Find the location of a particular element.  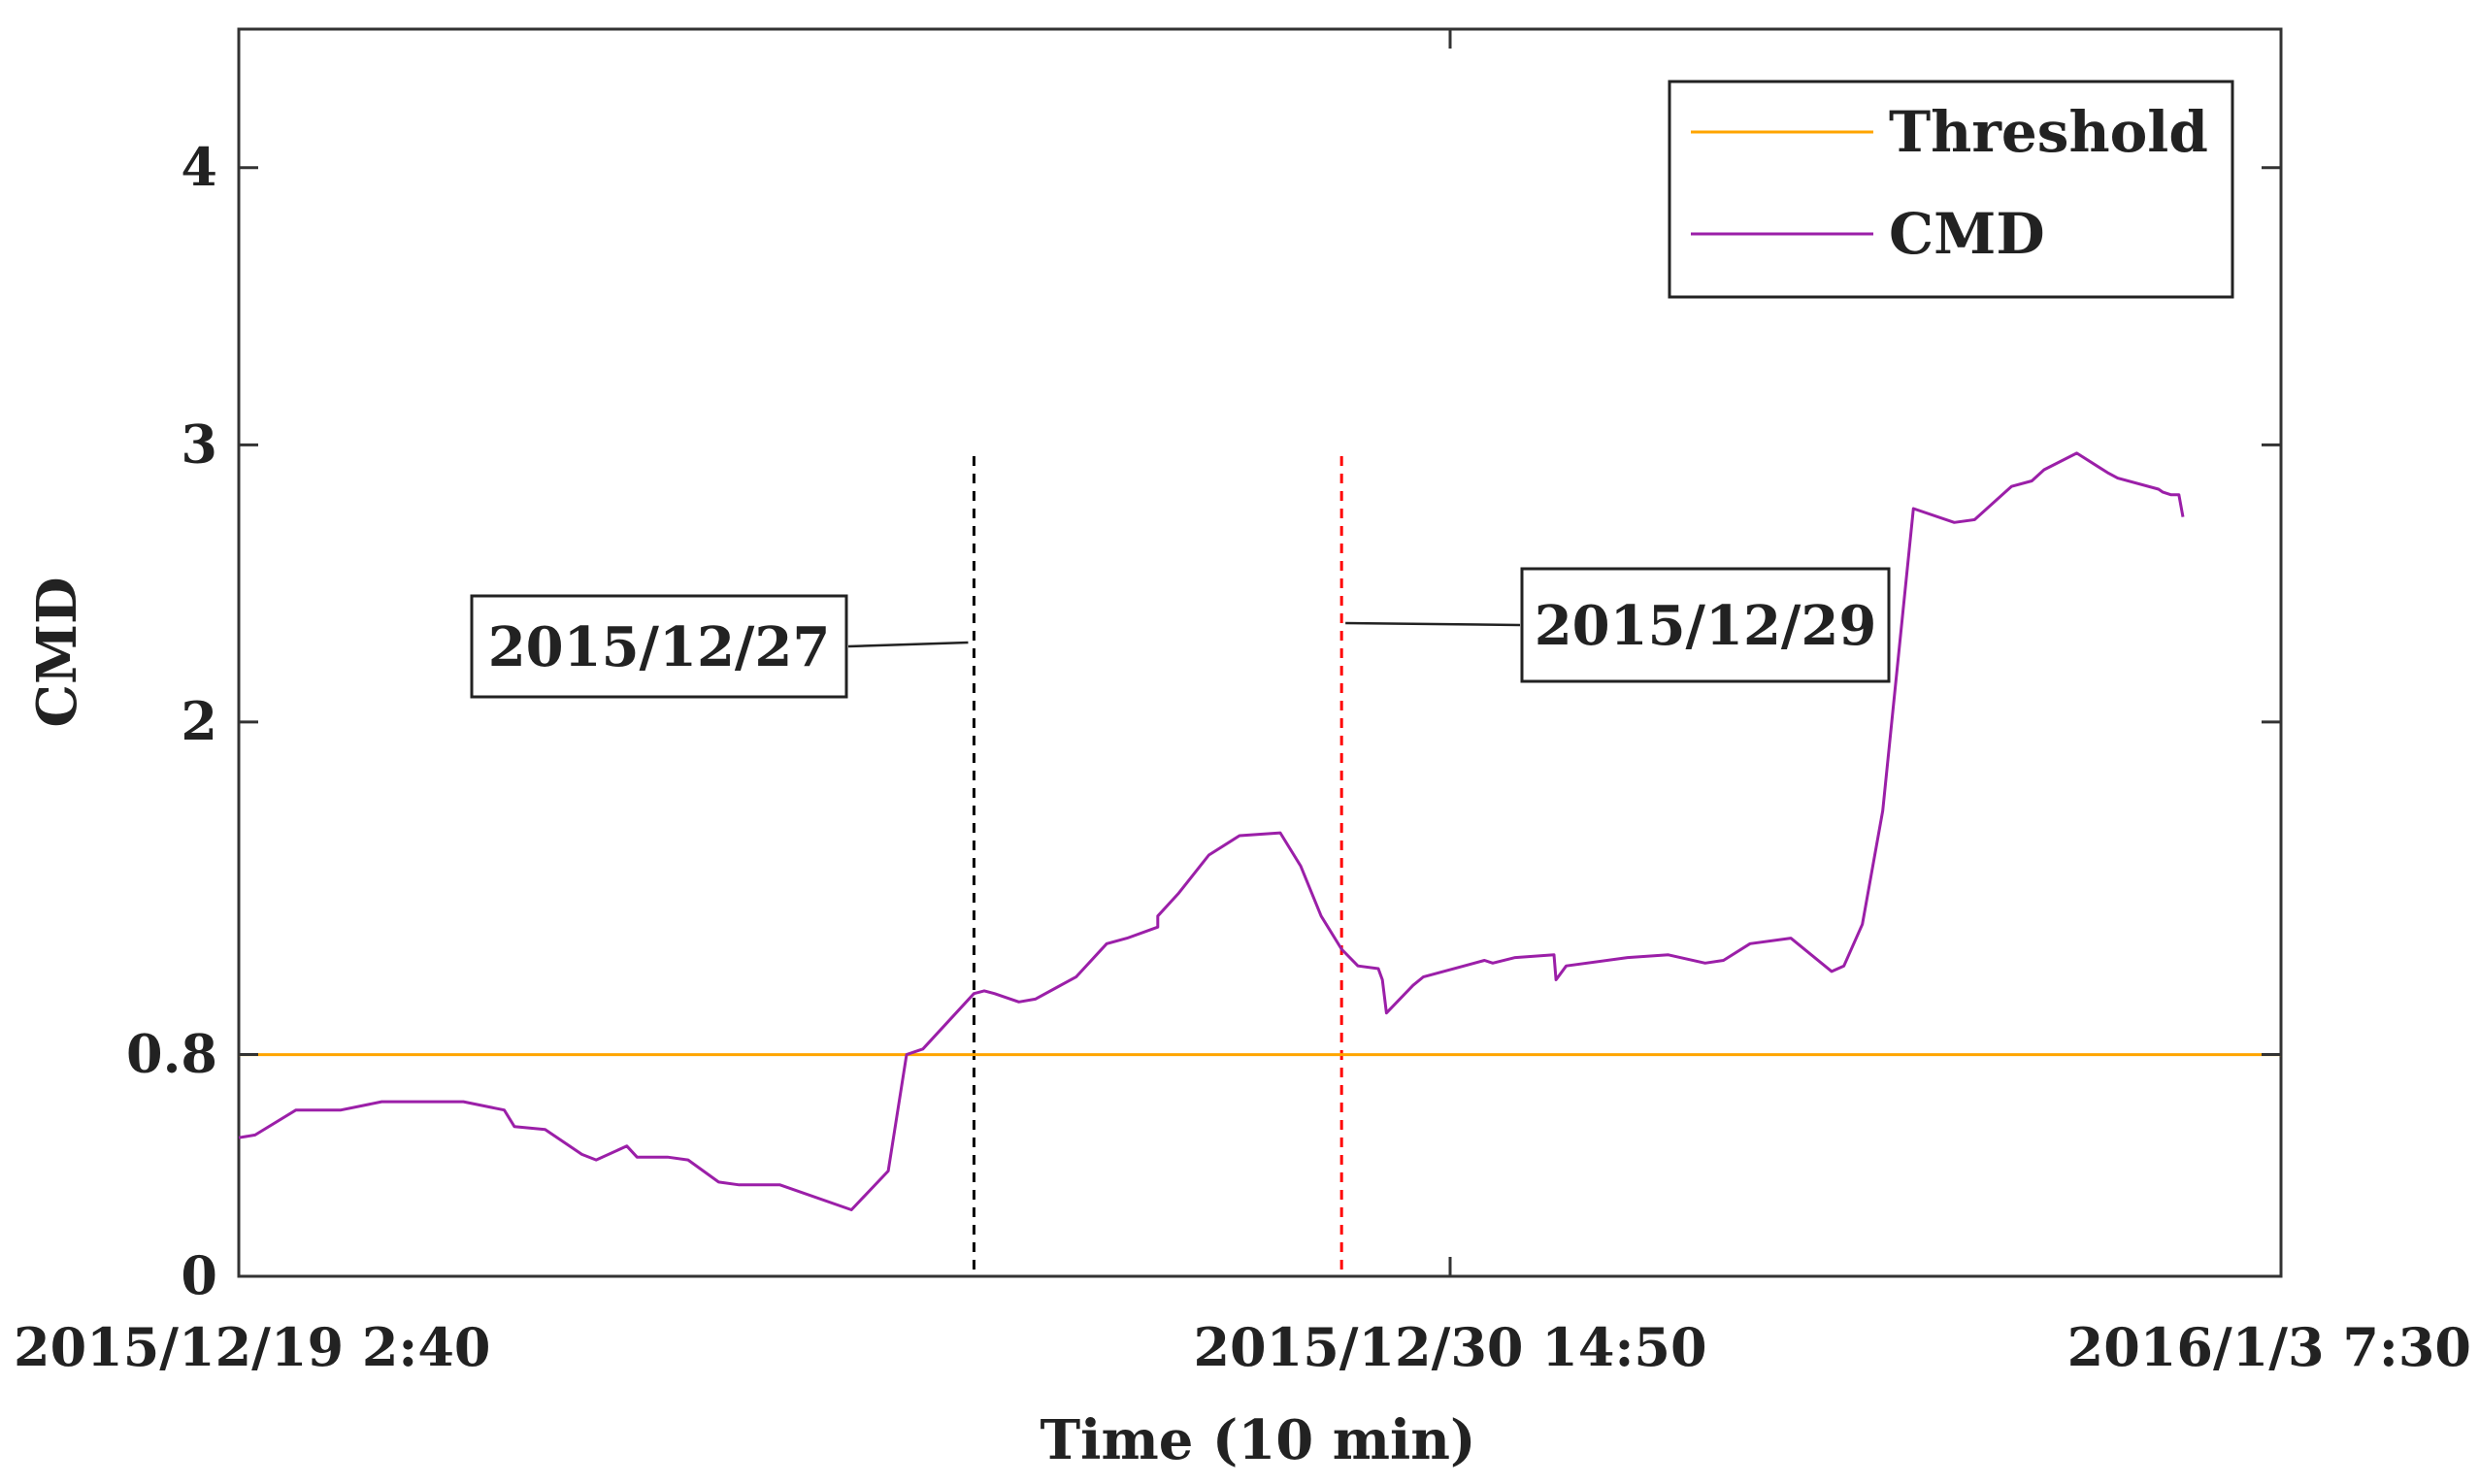

annotation-label-2: 2015/12/29 is located at coordinates (1706, 626).